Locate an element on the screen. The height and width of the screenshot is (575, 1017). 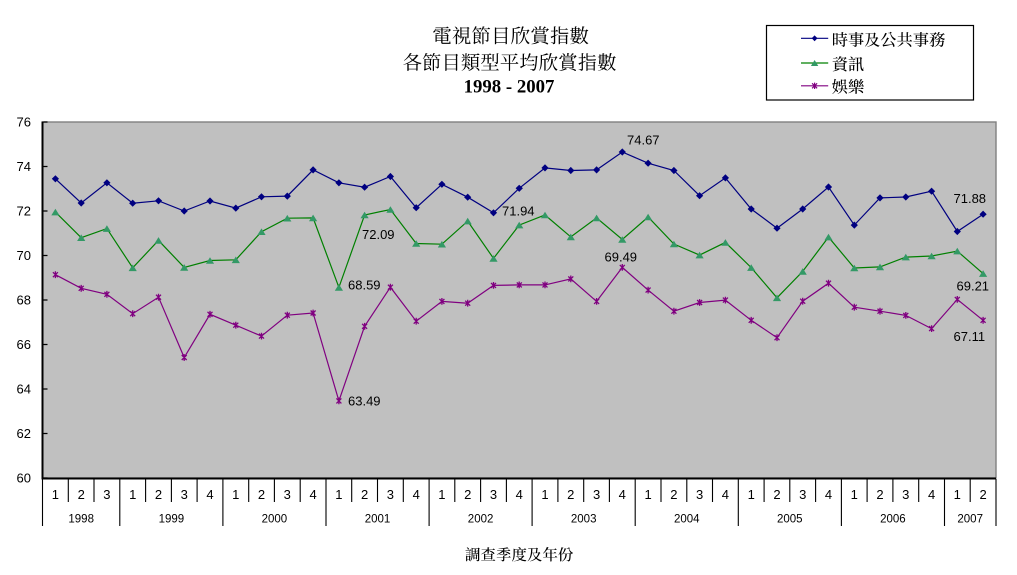
svg-text: 76 is located at coordinates (24, 121).